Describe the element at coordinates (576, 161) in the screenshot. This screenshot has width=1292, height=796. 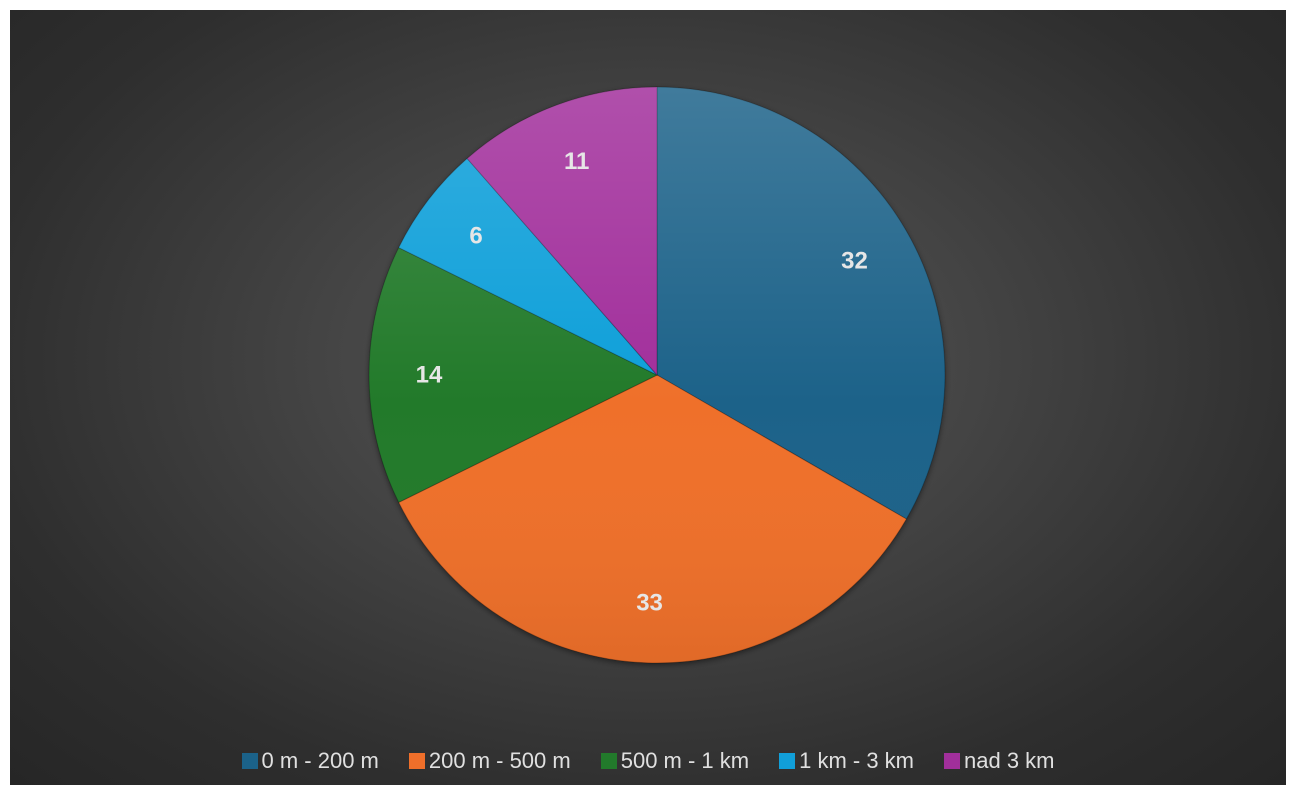
I see `data-label-5: 11` at that location.